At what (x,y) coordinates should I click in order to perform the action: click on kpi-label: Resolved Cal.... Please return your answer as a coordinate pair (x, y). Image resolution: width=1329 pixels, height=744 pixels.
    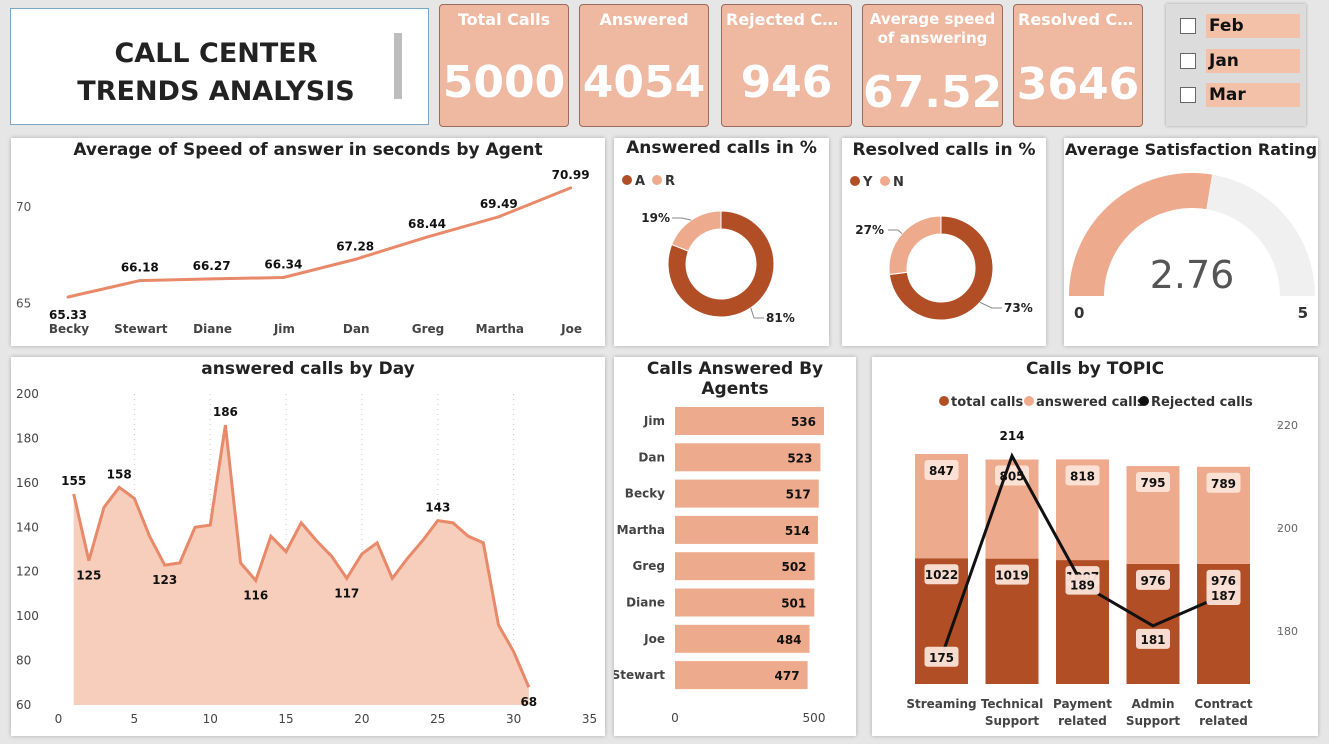
    Looking at the image, I should click on (1080, 19).